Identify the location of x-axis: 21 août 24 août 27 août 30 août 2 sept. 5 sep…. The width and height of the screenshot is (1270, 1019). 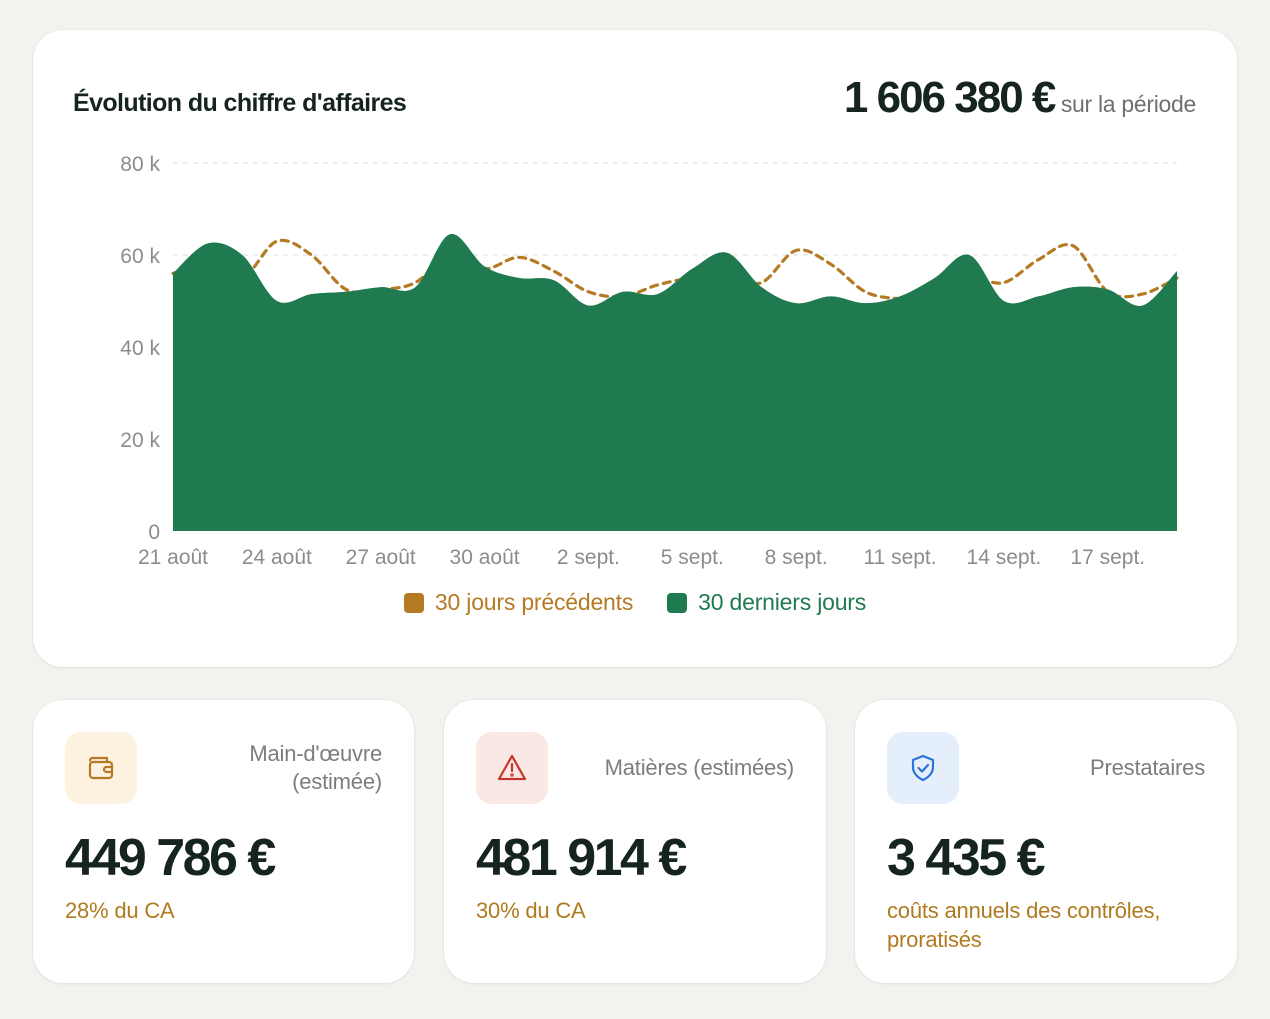
(641, 557).